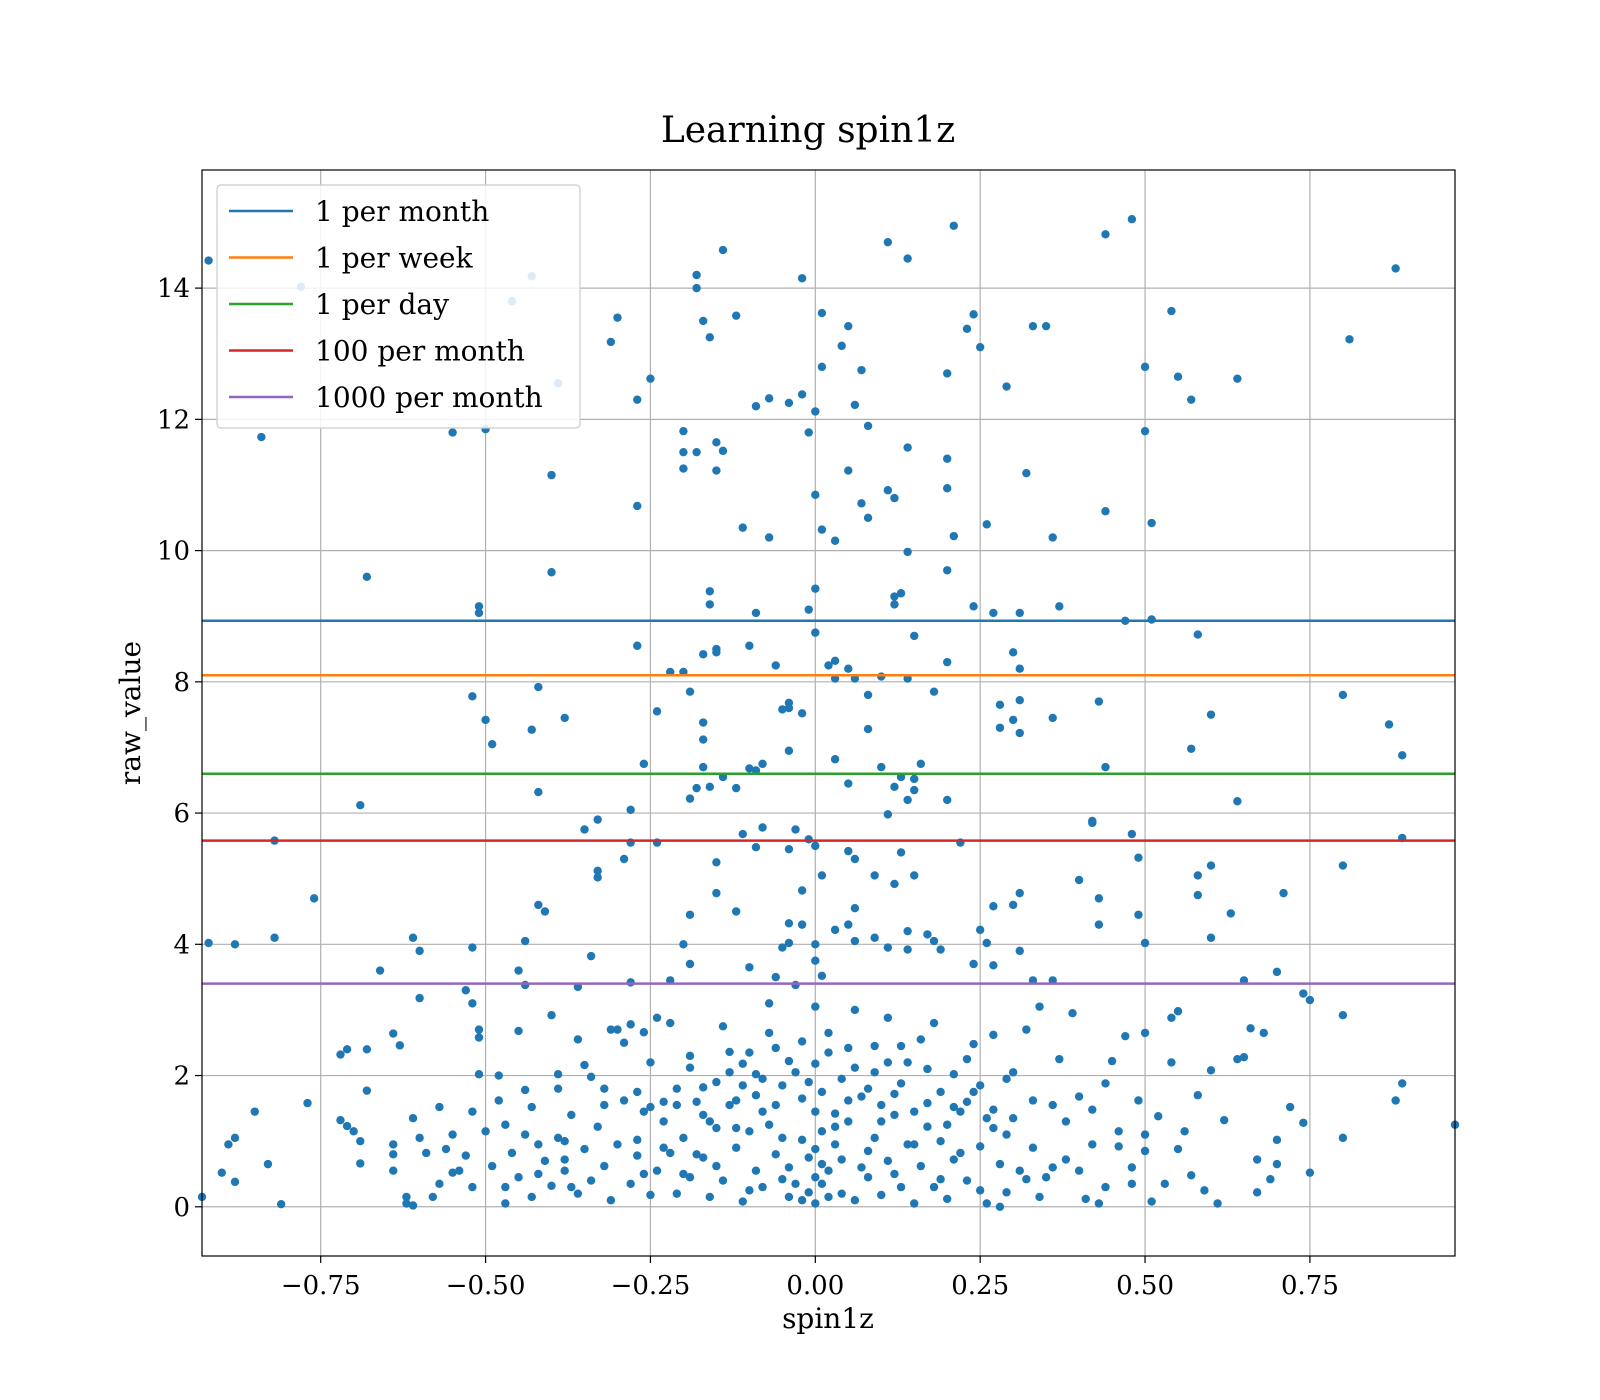 This screenshot has width=1600, height=1400. What do you see at coordinates (810, 1278) in the screenshot?
I see `x-axis-ticks: −0.75 −0.50 −0.25 0.00 0.25 0.50 0.75` at bounding box center [810, 1278].